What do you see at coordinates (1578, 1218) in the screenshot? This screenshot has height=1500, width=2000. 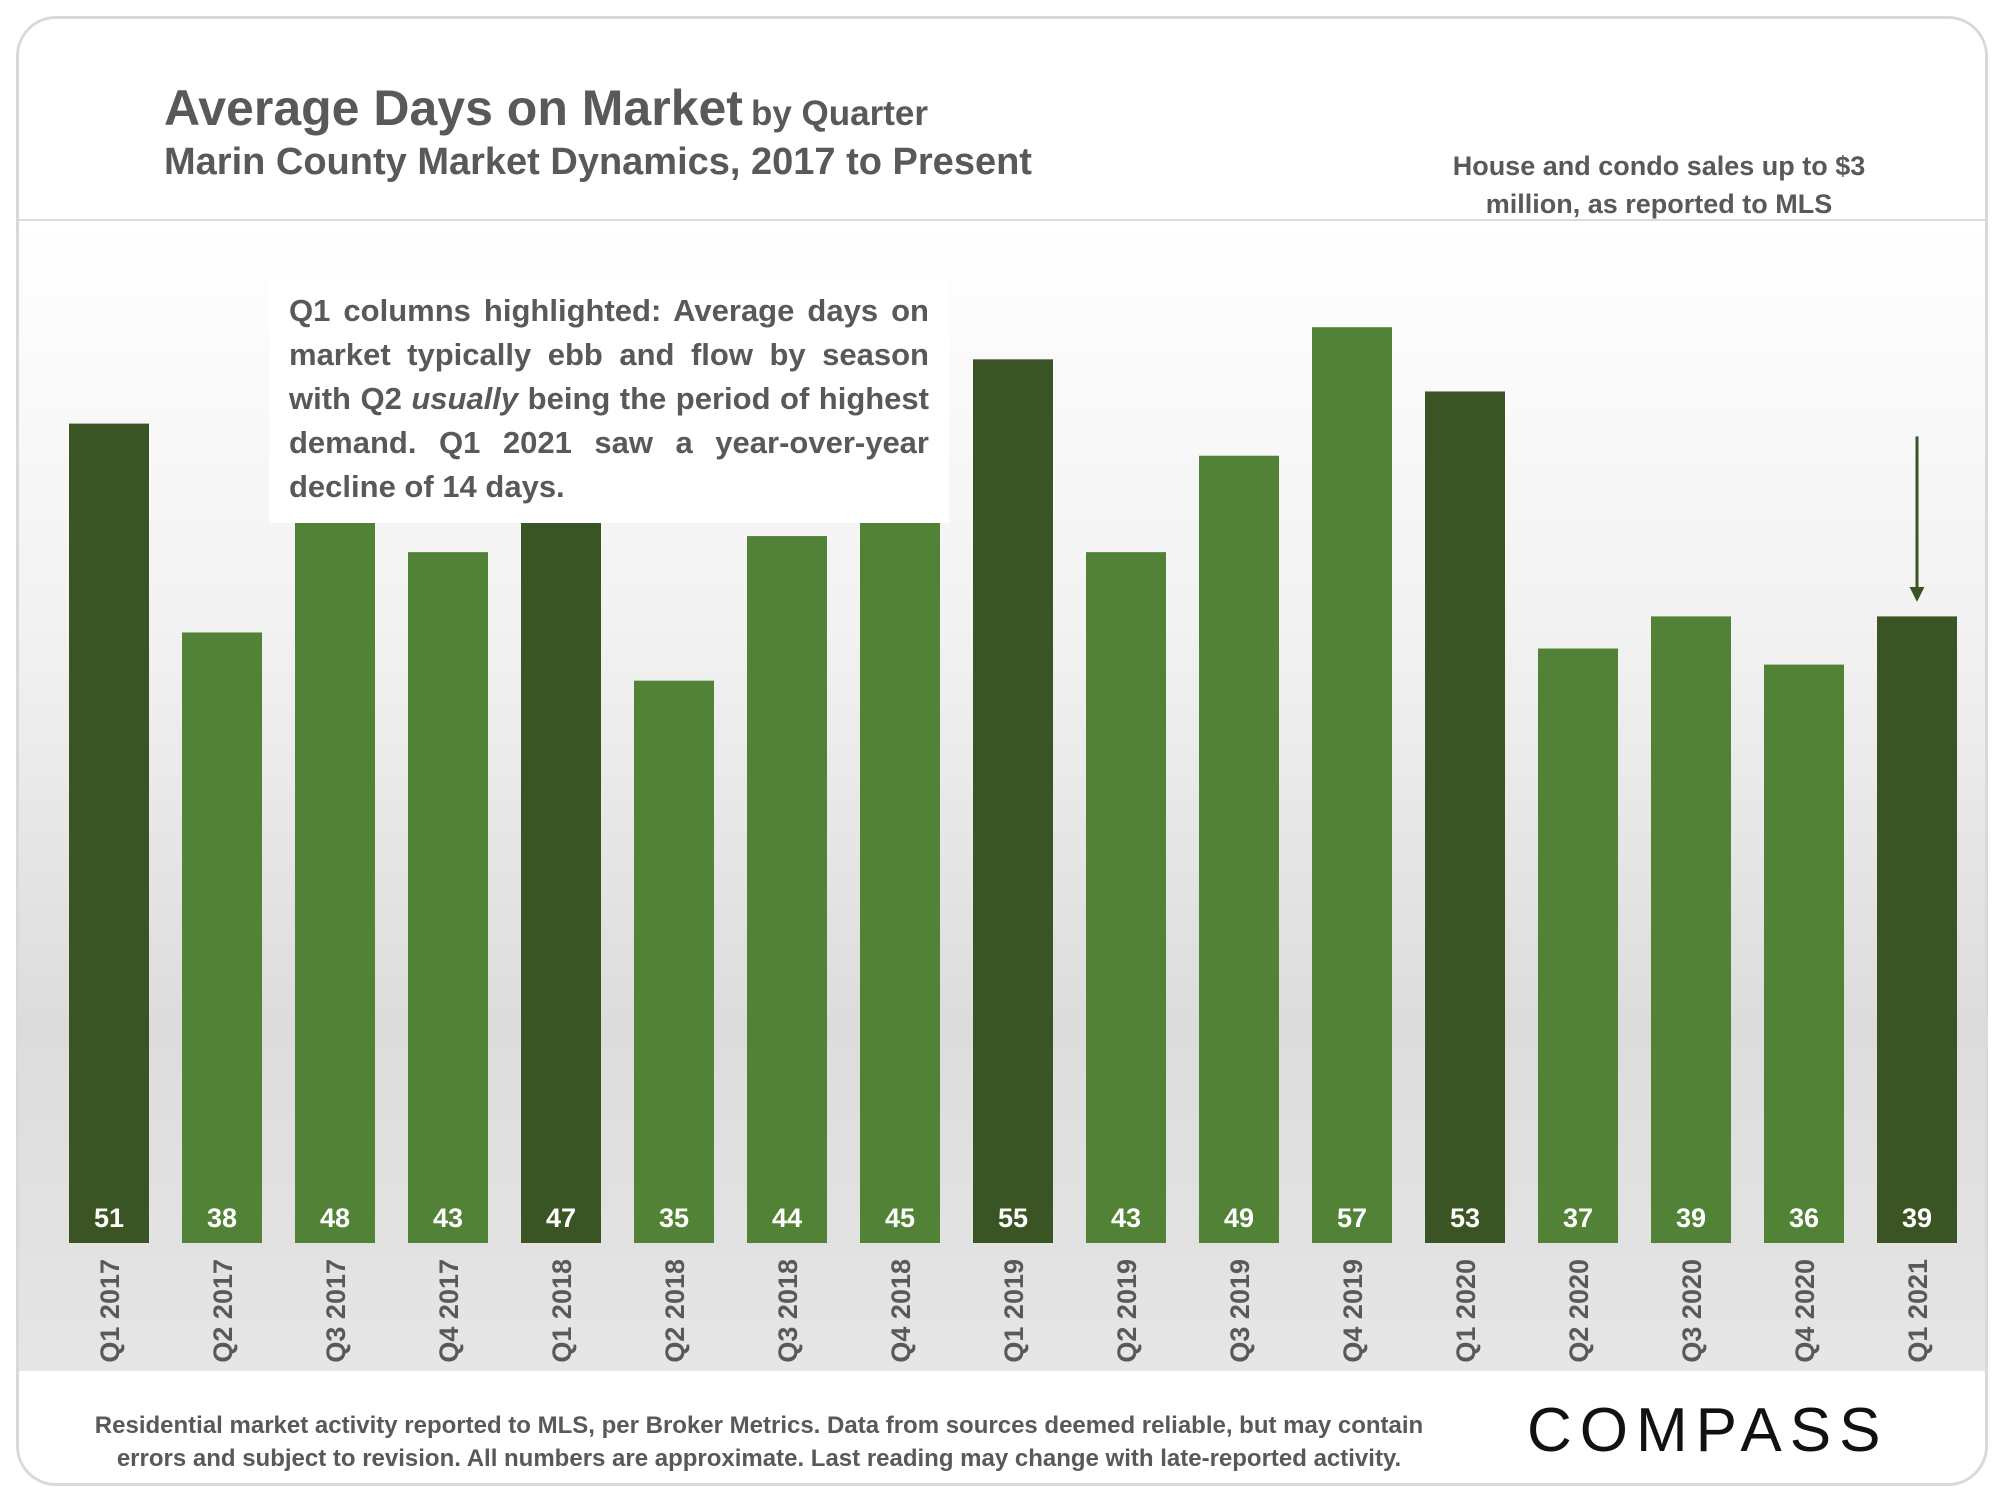 I see `value-label-q2-2020: 37` at bounding box center [1578, 1218].